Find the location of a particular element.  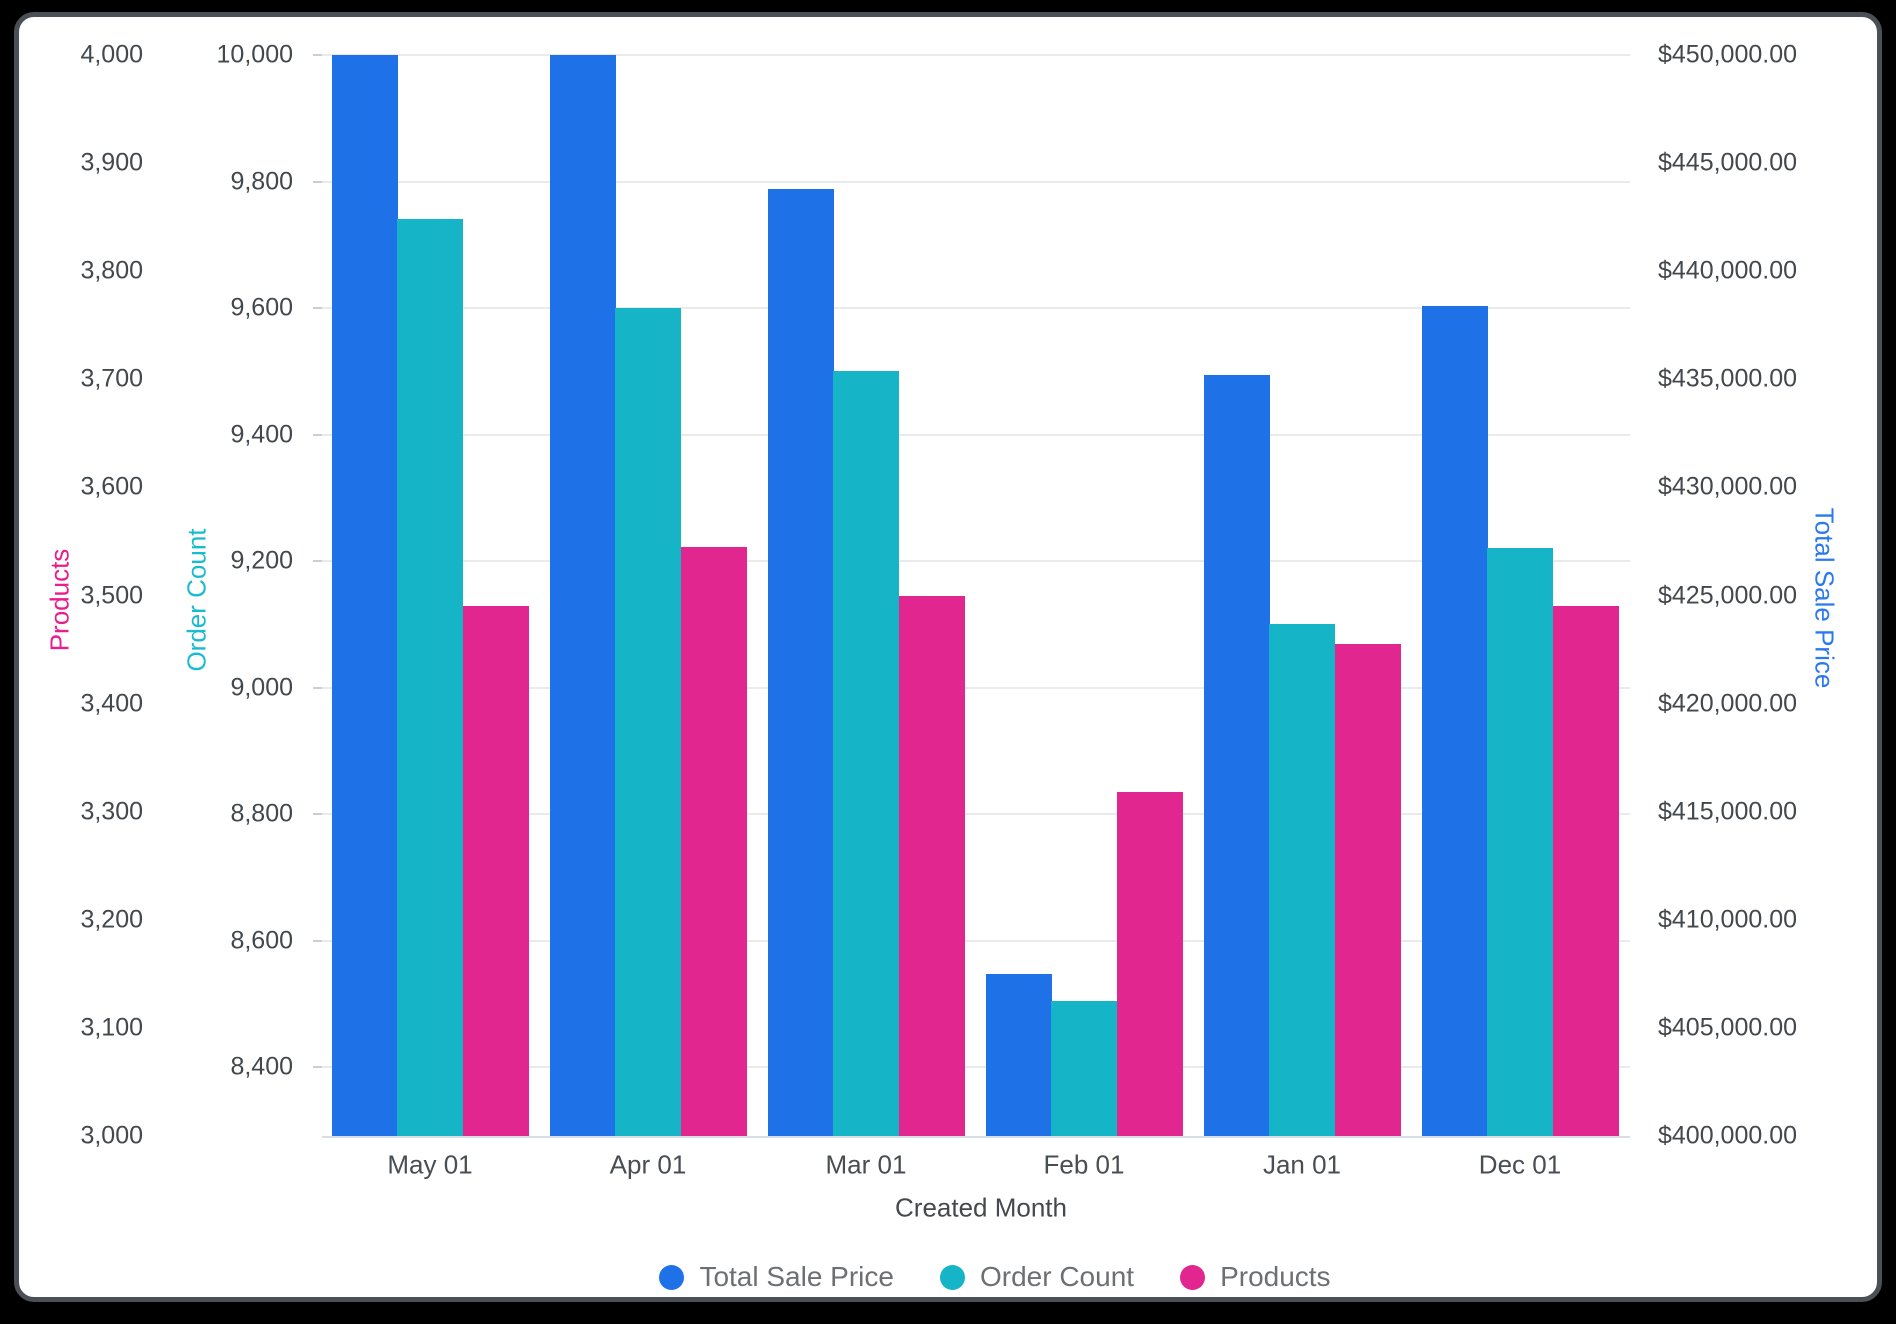

products-axis-tick-label: 3,100 is located at coordinates (111, 1027).